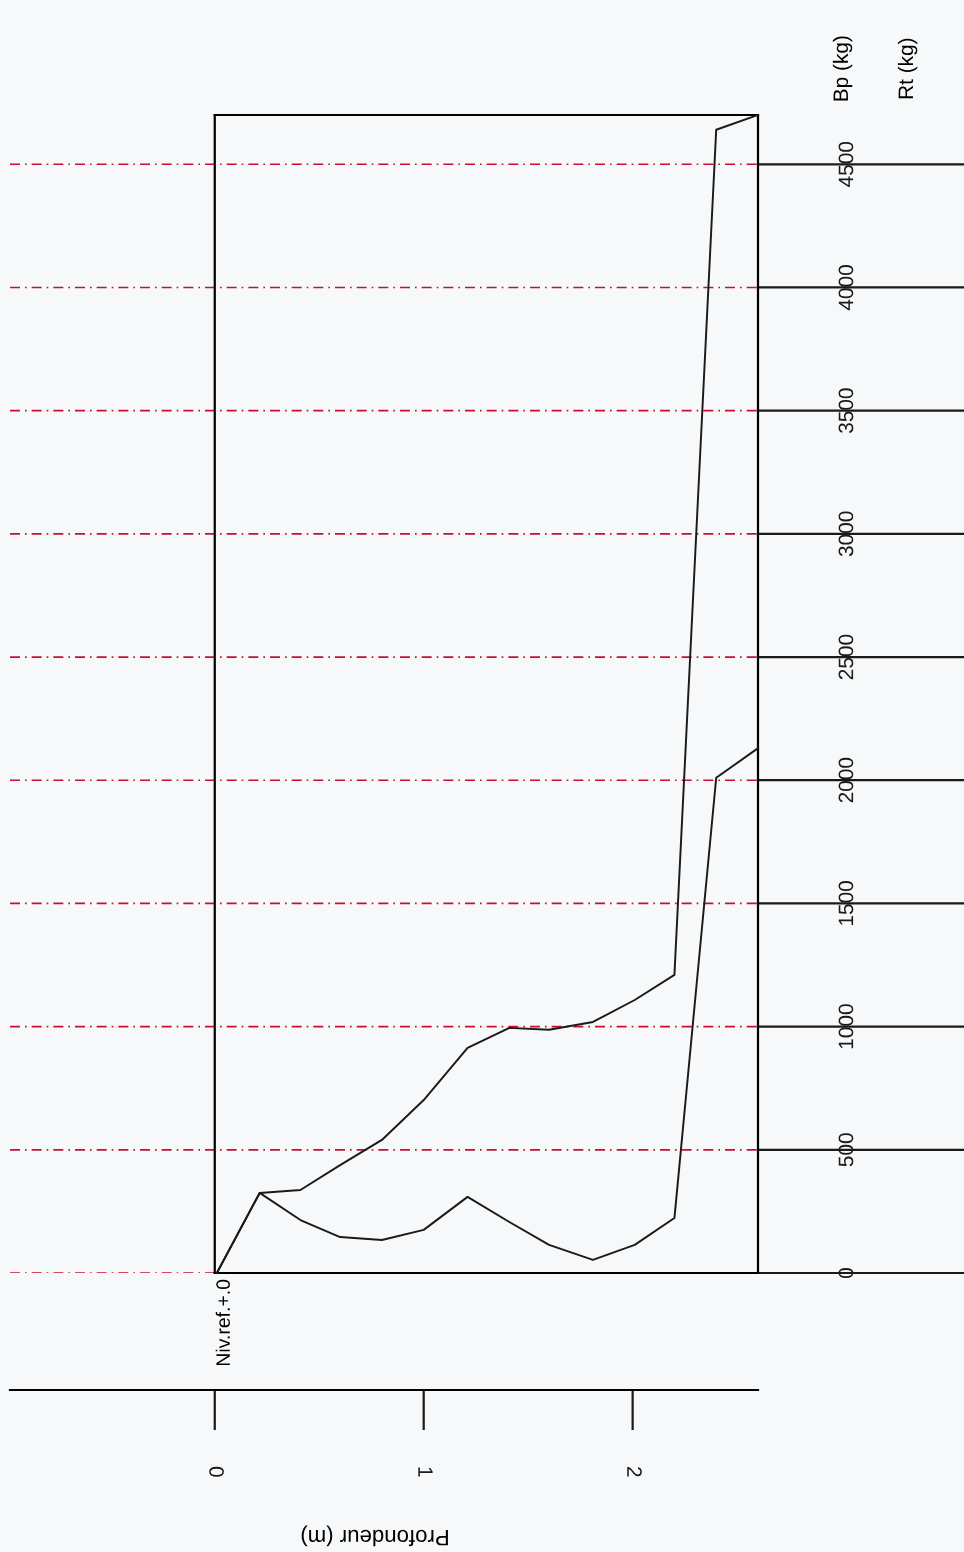 Image resolution: width=964 pixels, height=1552 pixels. What do you see at coordinates (425, 1472) in the screenshot?
I see `x-tick-label: 1` at bounding box center [425, 1472].